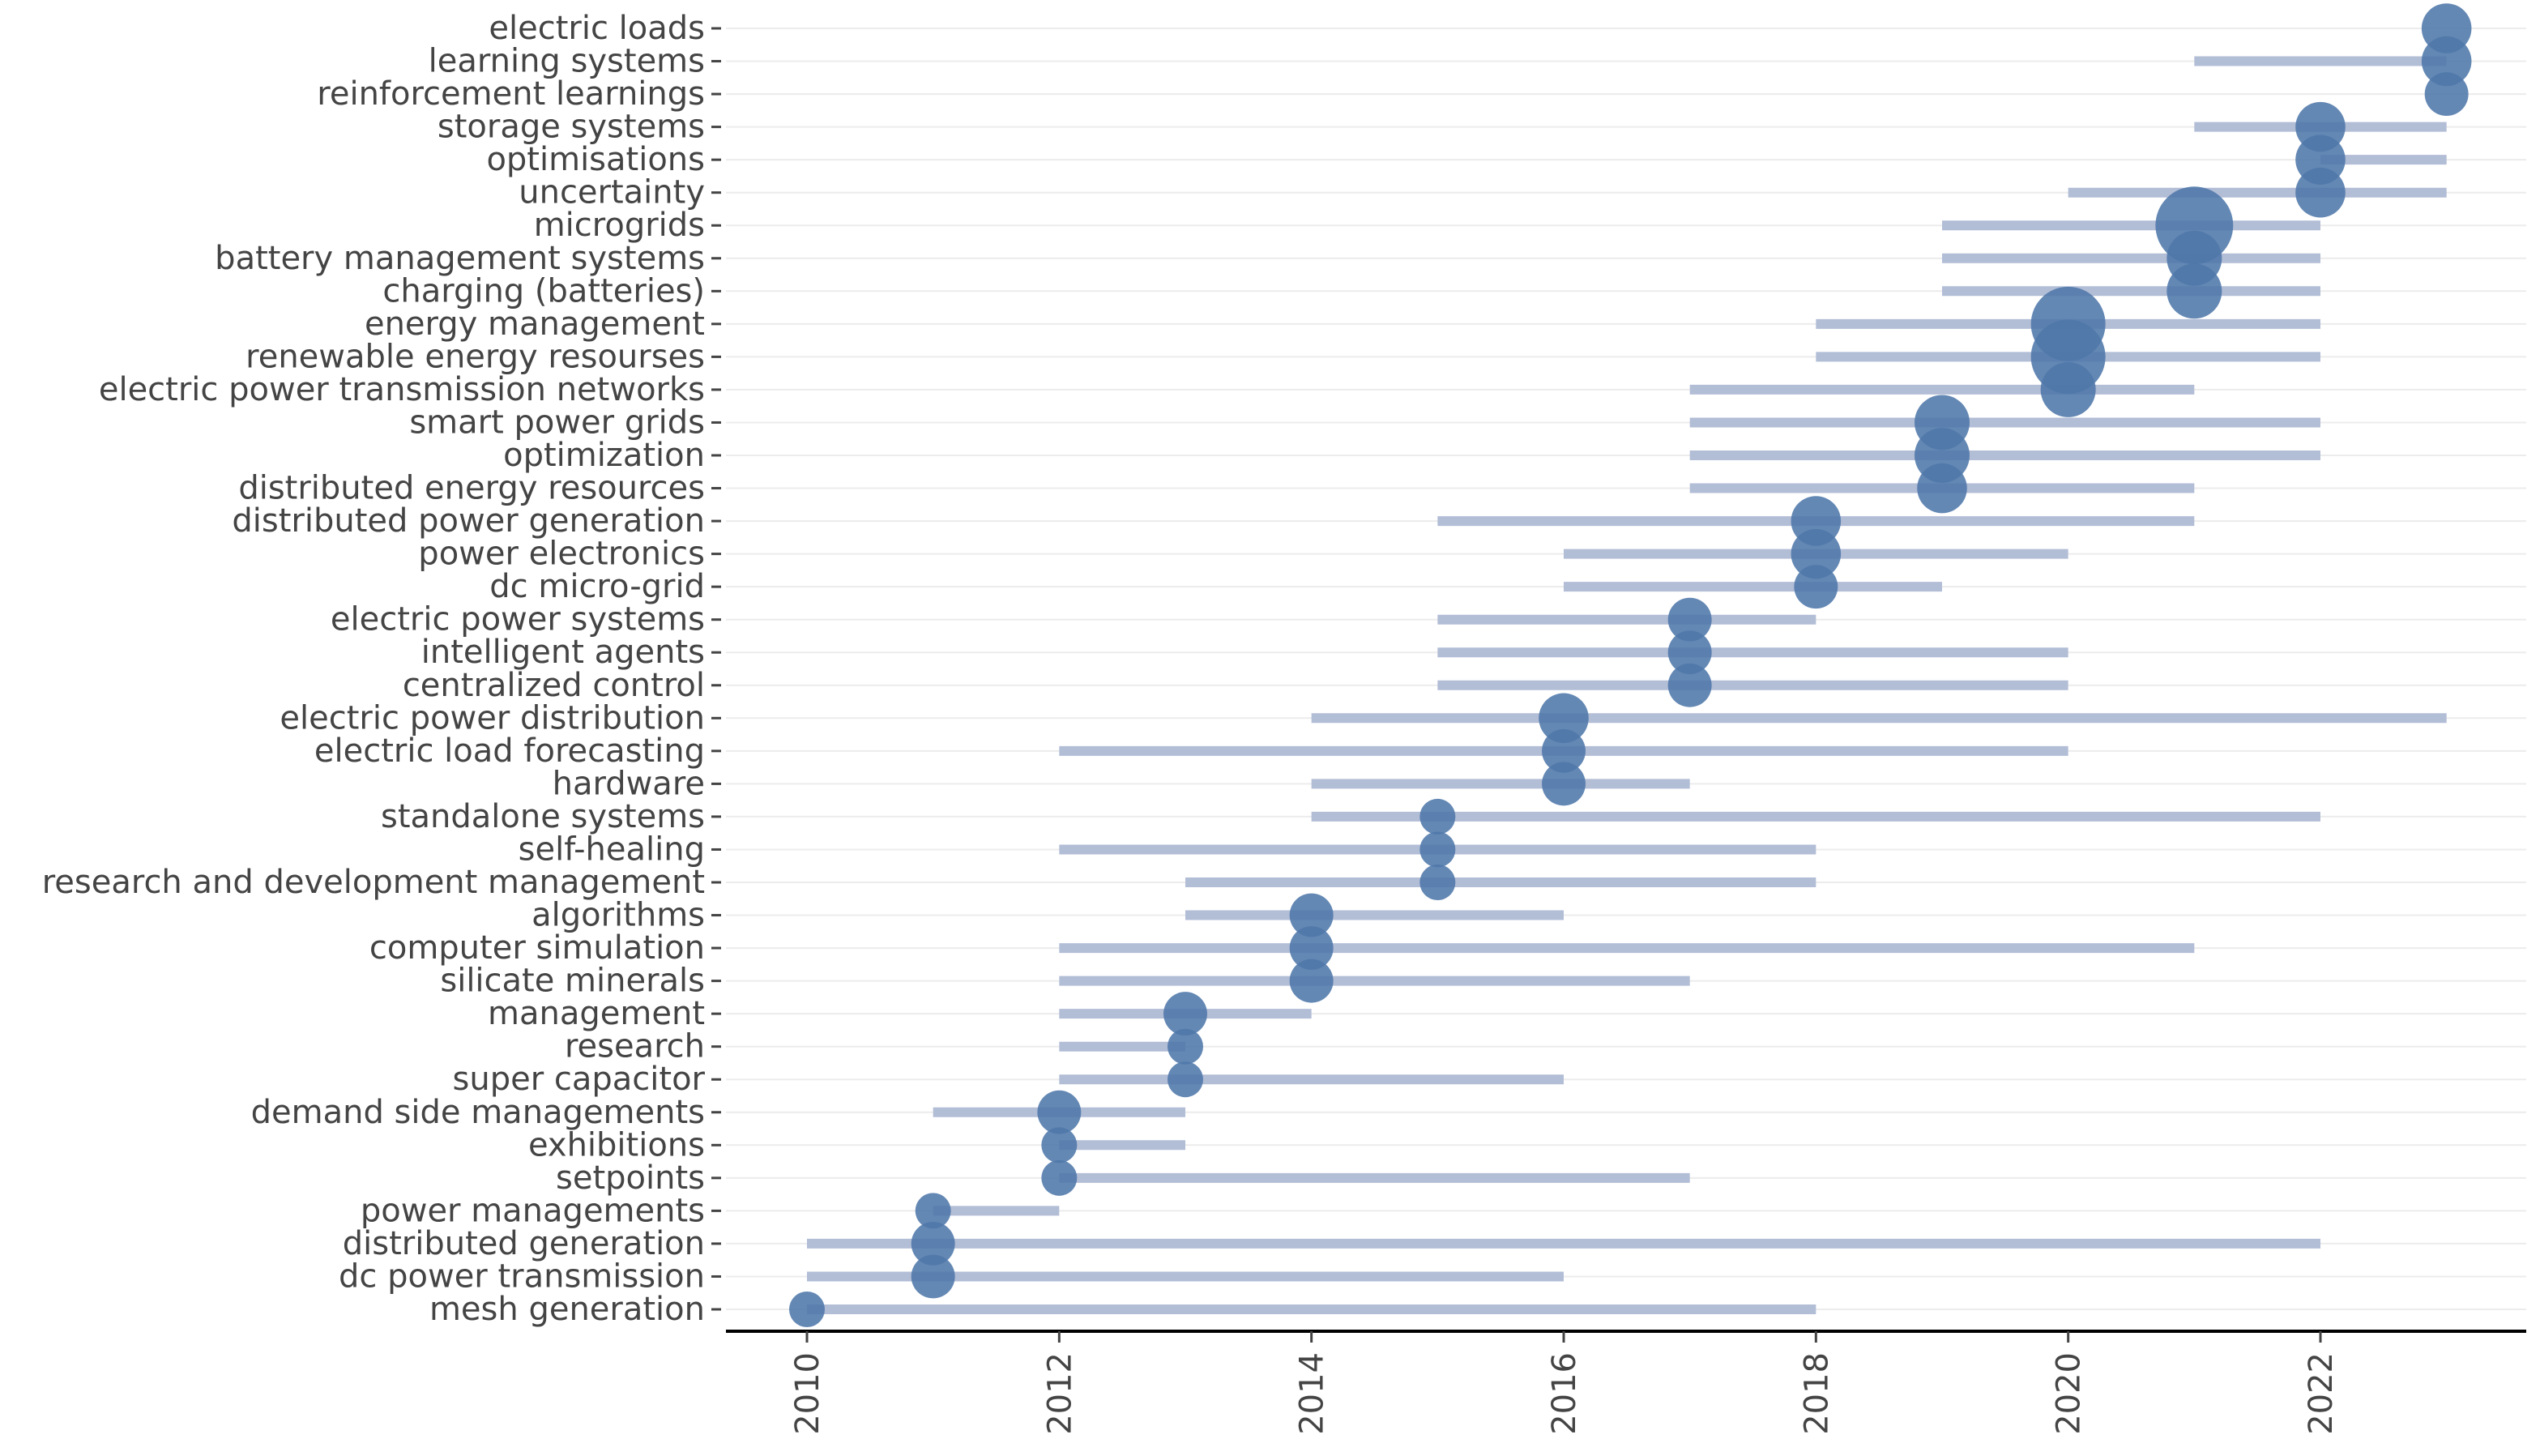 The image size is (2540, 1456). I want to click on term-label: electric power systems, so click(518, 620).